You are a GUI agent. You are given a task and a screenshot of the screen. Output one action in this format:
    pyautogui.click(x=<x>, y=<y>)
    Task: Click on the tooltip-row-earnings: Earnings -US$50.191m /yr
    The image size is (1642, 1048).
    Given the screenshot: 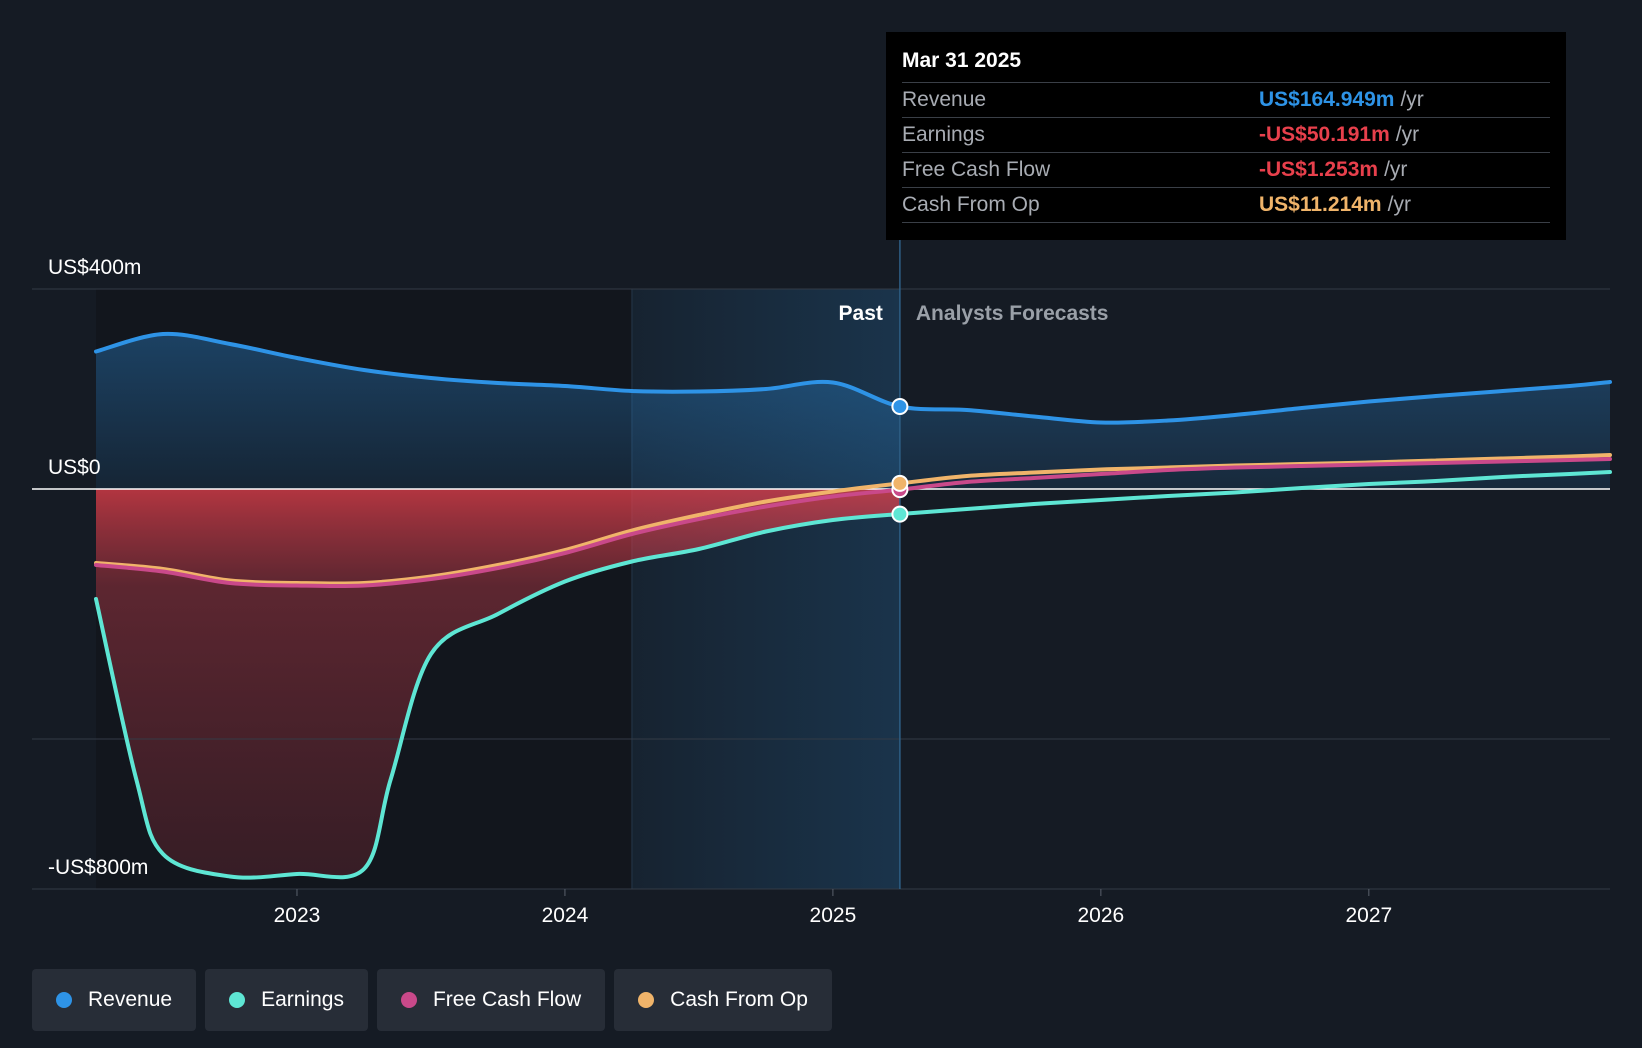 What is the action you would take?
    pyautogui.click(x=1226, y=134)
    